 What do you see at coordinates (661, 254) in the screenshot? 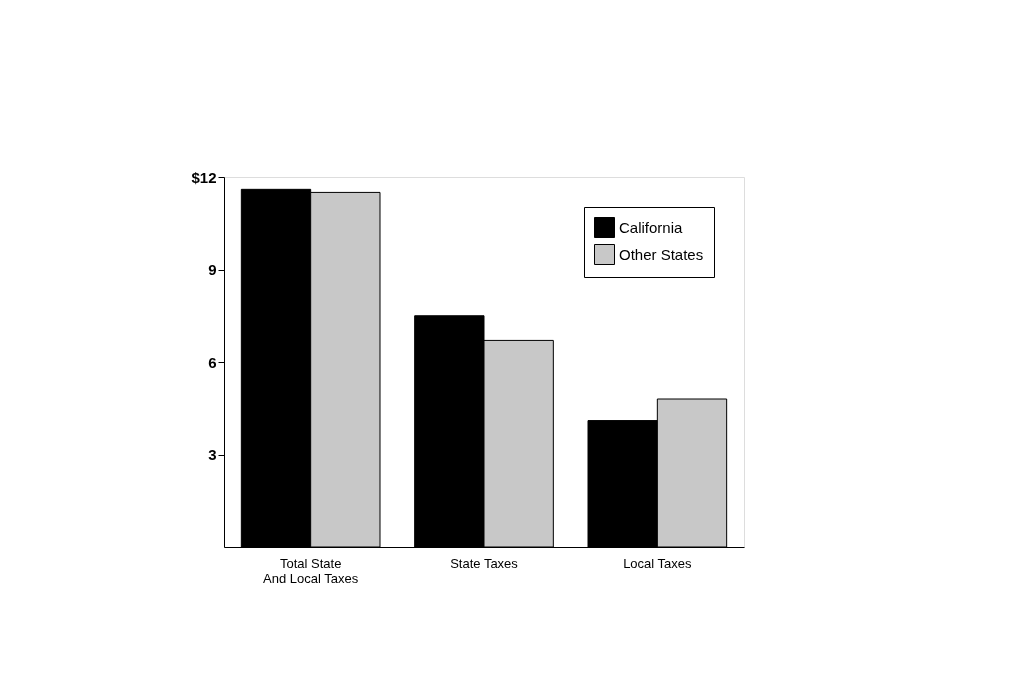
I see `legend-label: Other States` at bounding box center [661, 254].